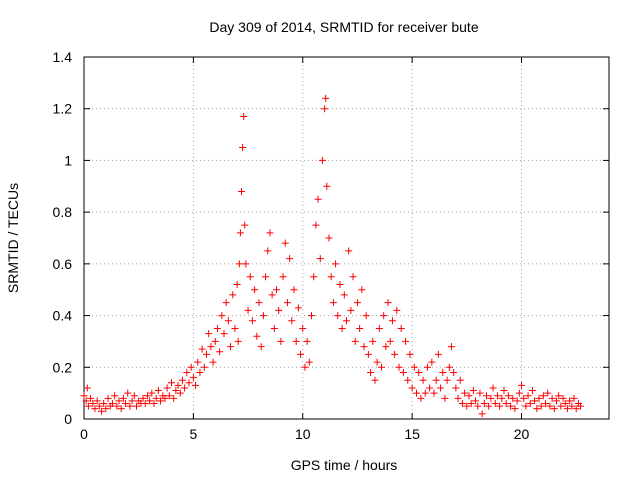 This screenshot has width=640, height=480. What do you see at coordinates (412, 434) in the screenshot?
I see `x-tick-label: 15` at bounding box center [412, 434].